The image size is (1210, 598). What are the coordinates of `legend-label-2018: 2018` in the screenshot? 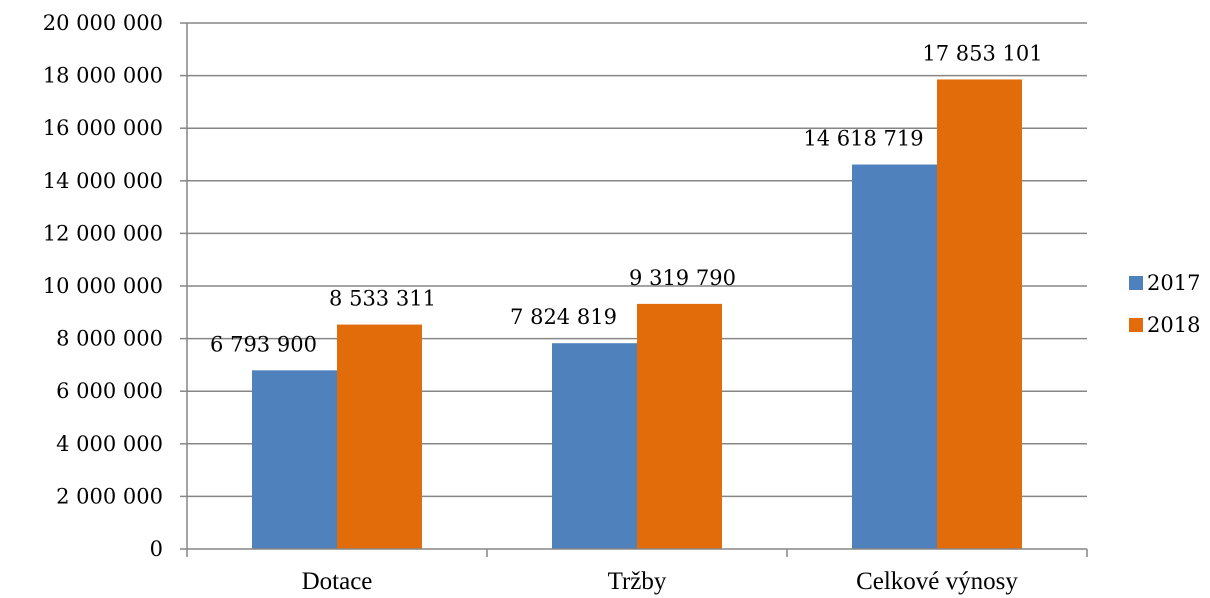 It's located at (1173, 325).